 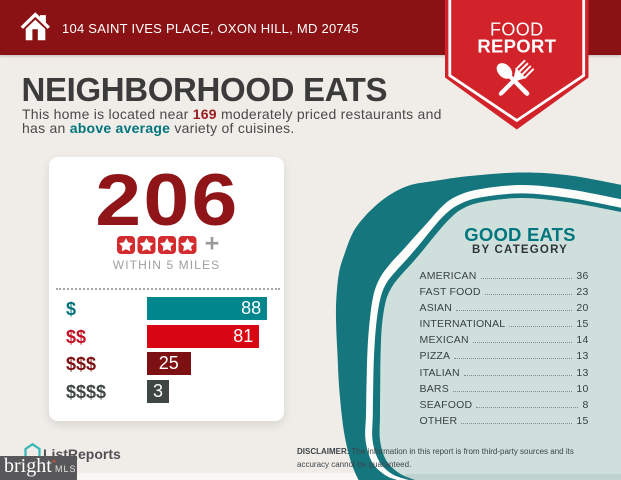 What do you see at coordinates (516, 46) in the screenshot?
I see `svg-text: REPORT` at bounding box center [516, 46].